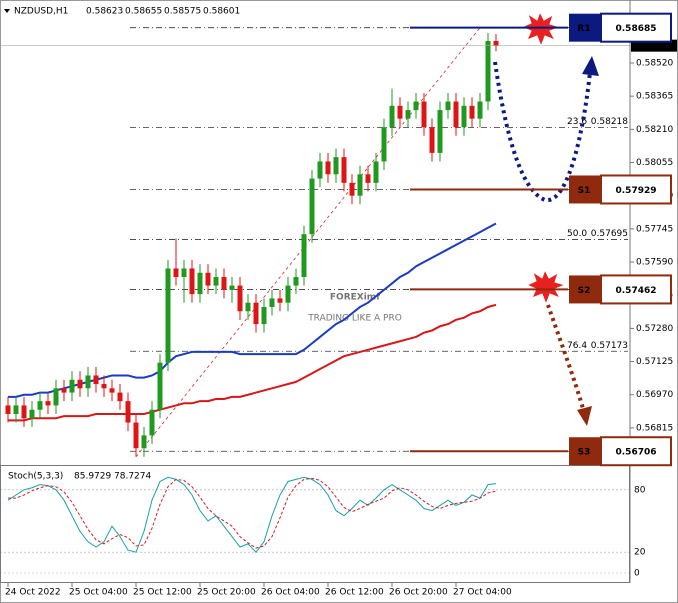 Image resolution: width=678 pixels, height=603 pixels. I want to click on y-tick-label: 0.57590, so click(654, 263).